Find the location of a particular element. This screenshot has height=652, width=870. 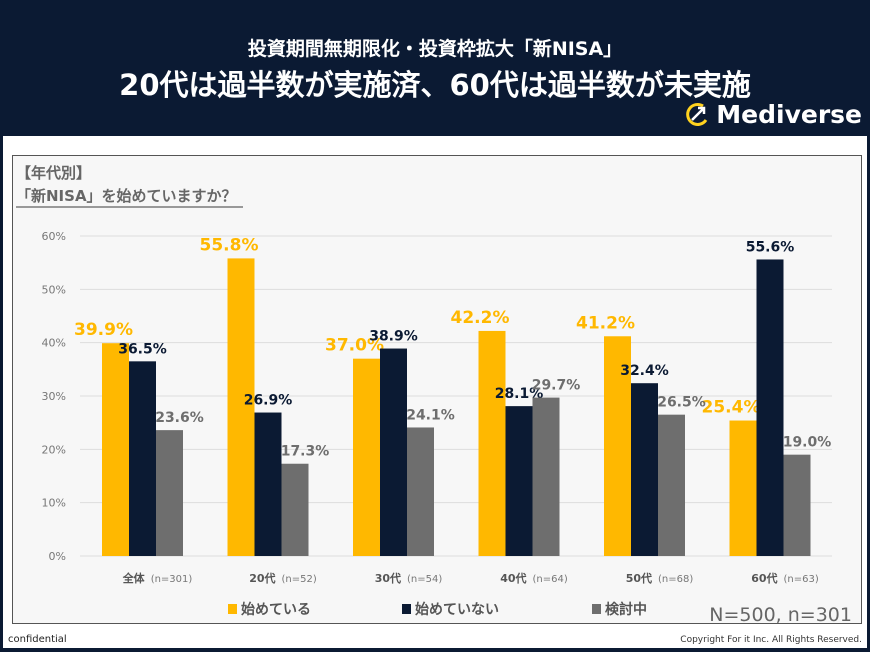

y-tick-label: 60% is located at coordinates (54, 236).